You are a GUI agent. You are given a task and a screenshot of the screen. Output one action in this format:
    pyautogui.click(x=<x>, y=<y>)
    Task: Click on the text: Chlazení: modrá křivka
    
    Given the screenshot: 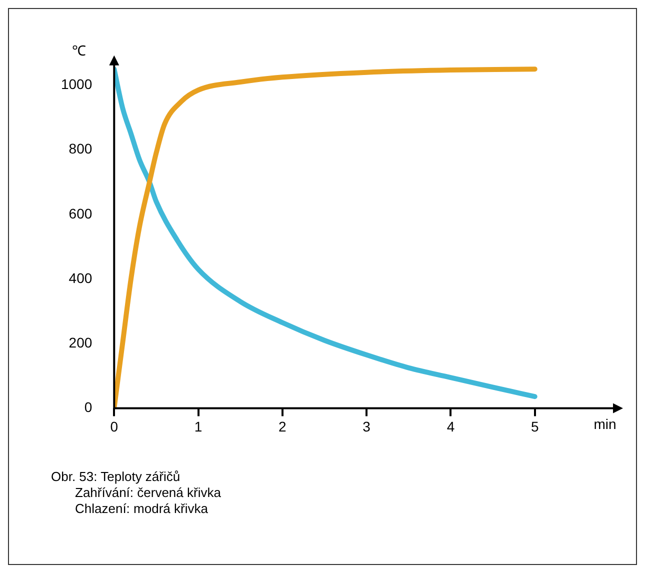 What is the action you would take?
    pyautogui.click(x=141, y=509)
    